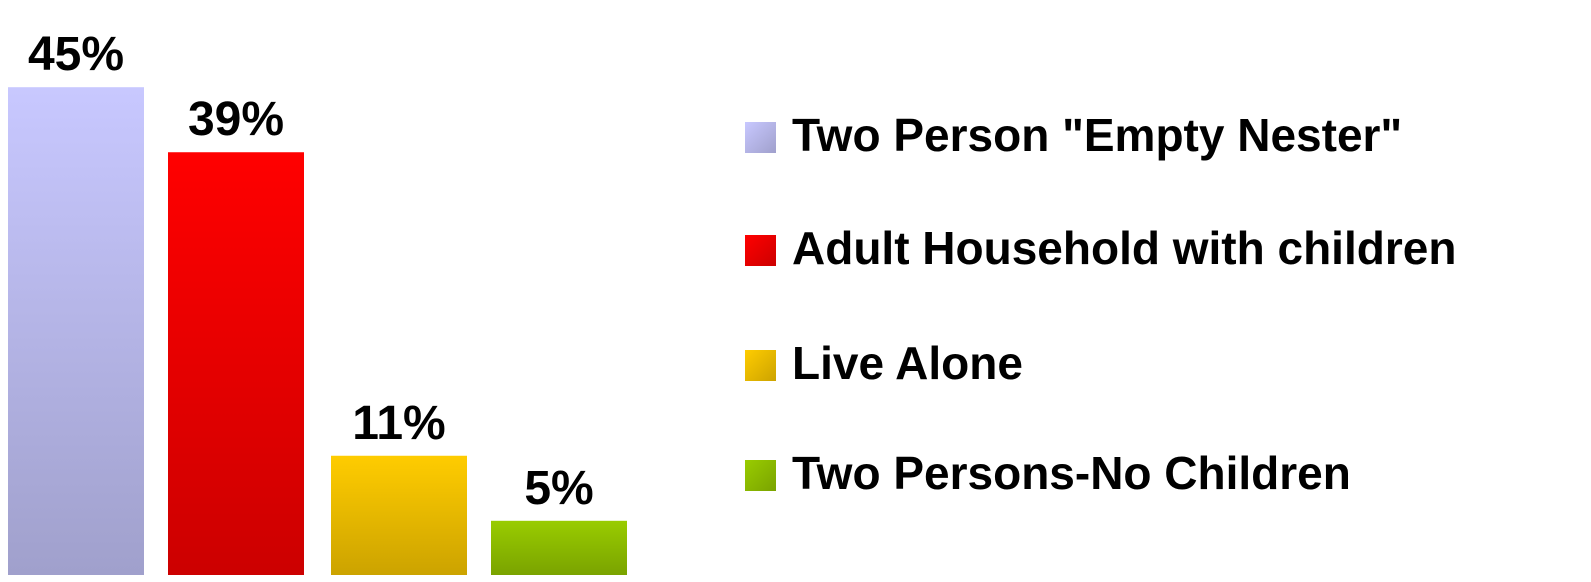 The height and width of the screenshot is (582, 1591). I want to click on data-label: 39%, so click(236, 119).